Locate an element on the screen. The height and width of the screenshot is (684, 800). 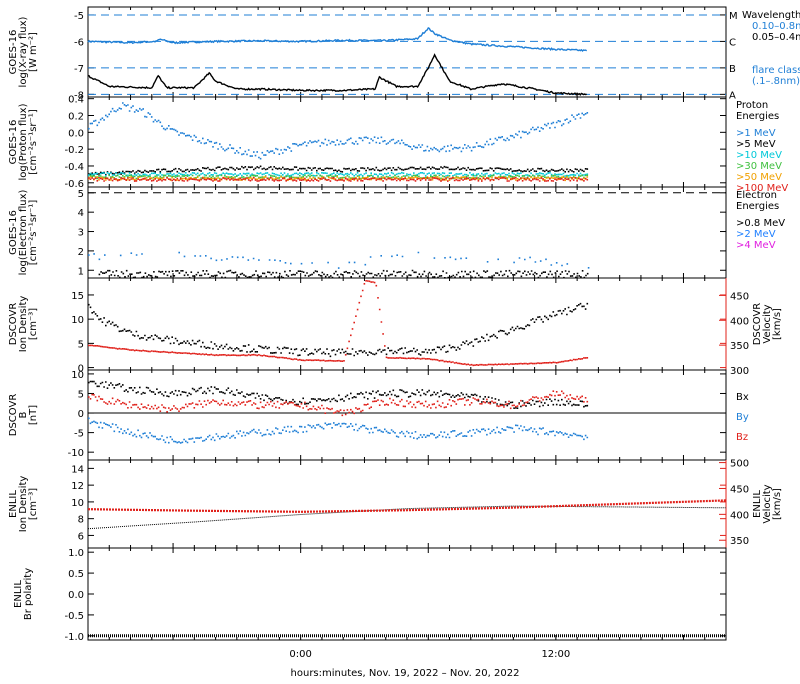
y-axis-label: log(Electron flux) is located at coordinates (23, 233).